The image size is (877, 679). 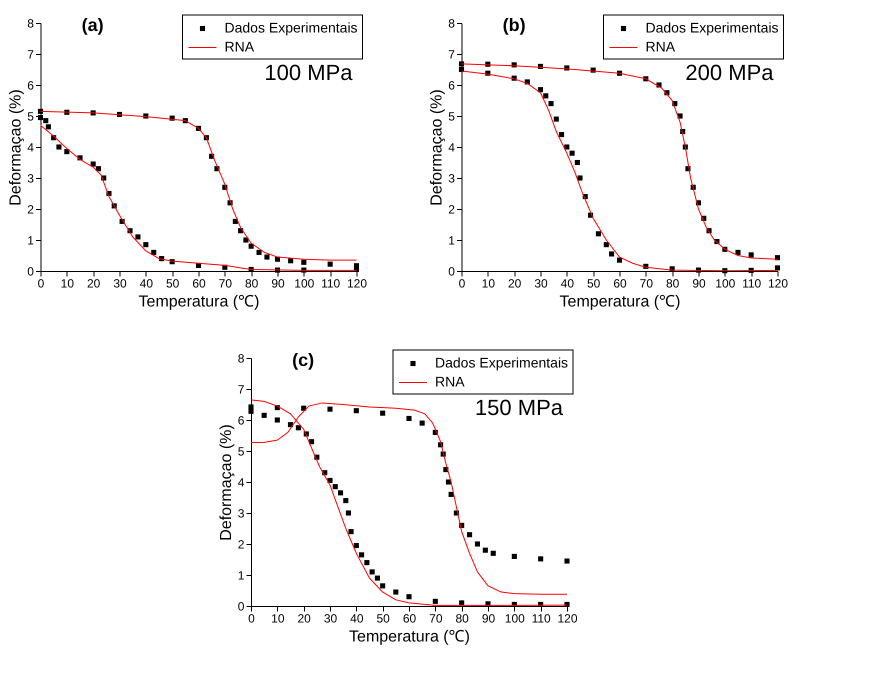 I want to click on annotation: 200 MPa, so click(x=729, y=72).